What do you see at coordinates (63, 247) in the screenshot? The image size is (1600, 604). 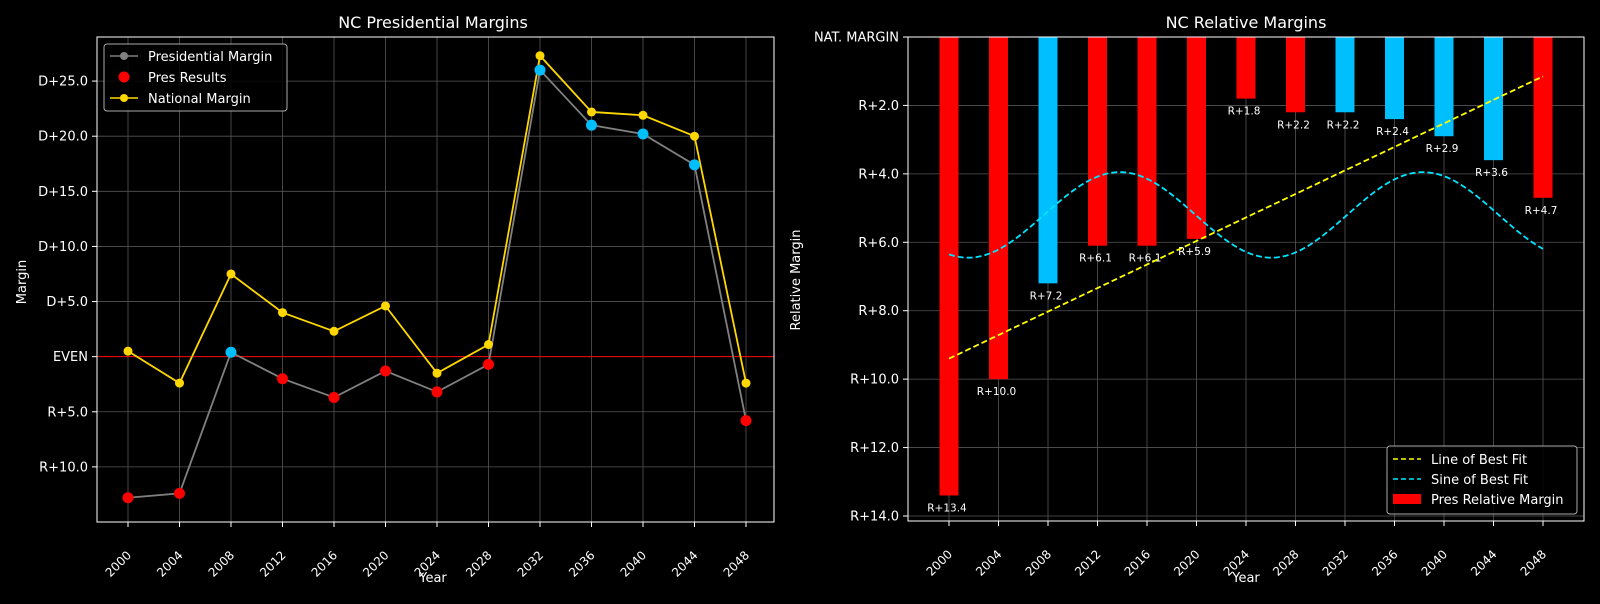 I see `left-y-tick-label: D+10.0` at bounding box center [63, 247].